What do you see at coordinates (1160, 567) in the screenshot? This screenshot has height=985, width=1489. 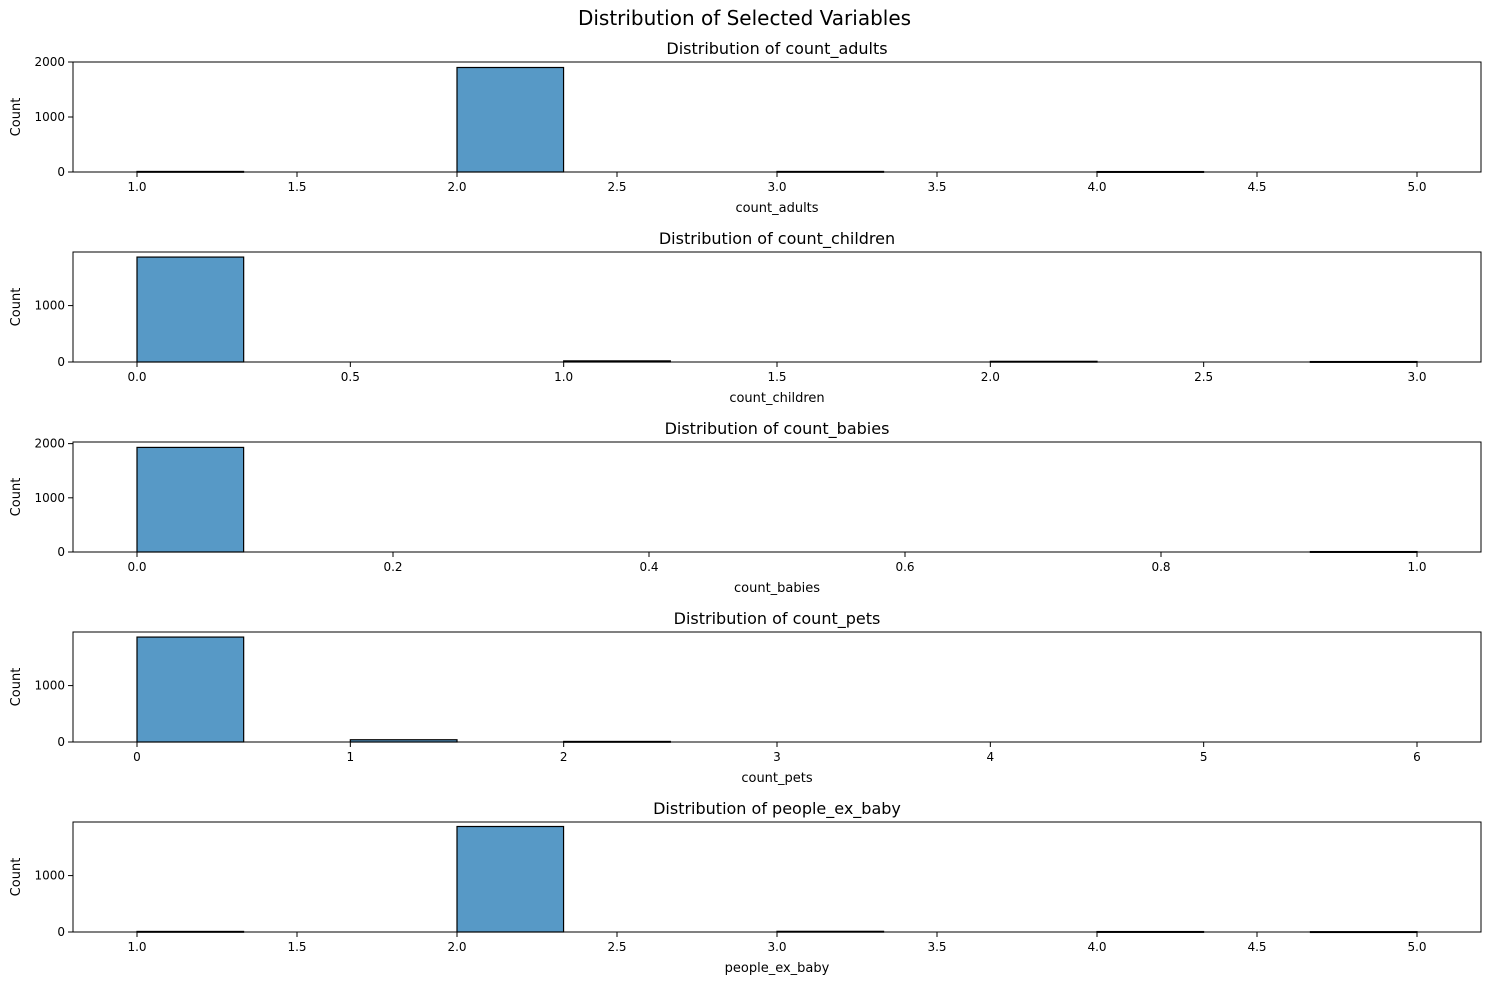 I see `x-tick-label: 0.8` at bounding box center [1160, 567].